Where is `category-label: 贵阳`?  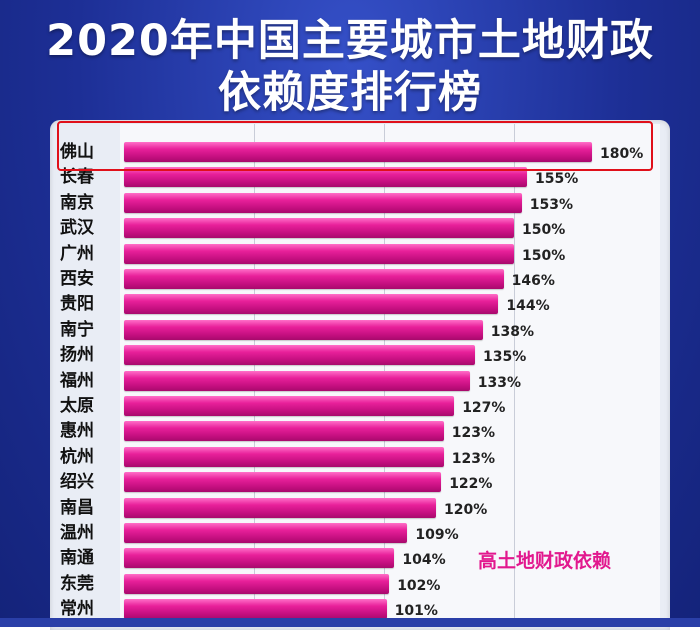
category-label: 贵阳 is located at coordinates (77, 304).